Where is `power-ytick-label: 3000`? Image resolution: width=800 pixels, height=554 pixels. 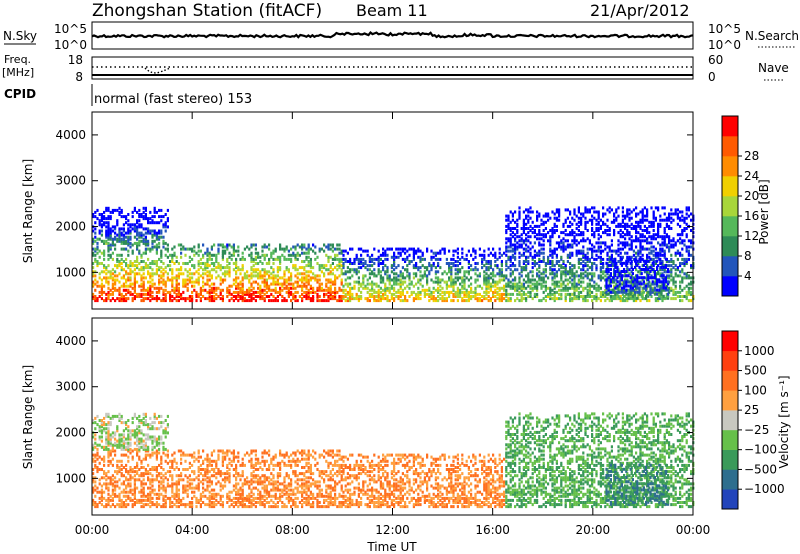
power-ytick-label: 3000 is located at coordinates (70, 181).